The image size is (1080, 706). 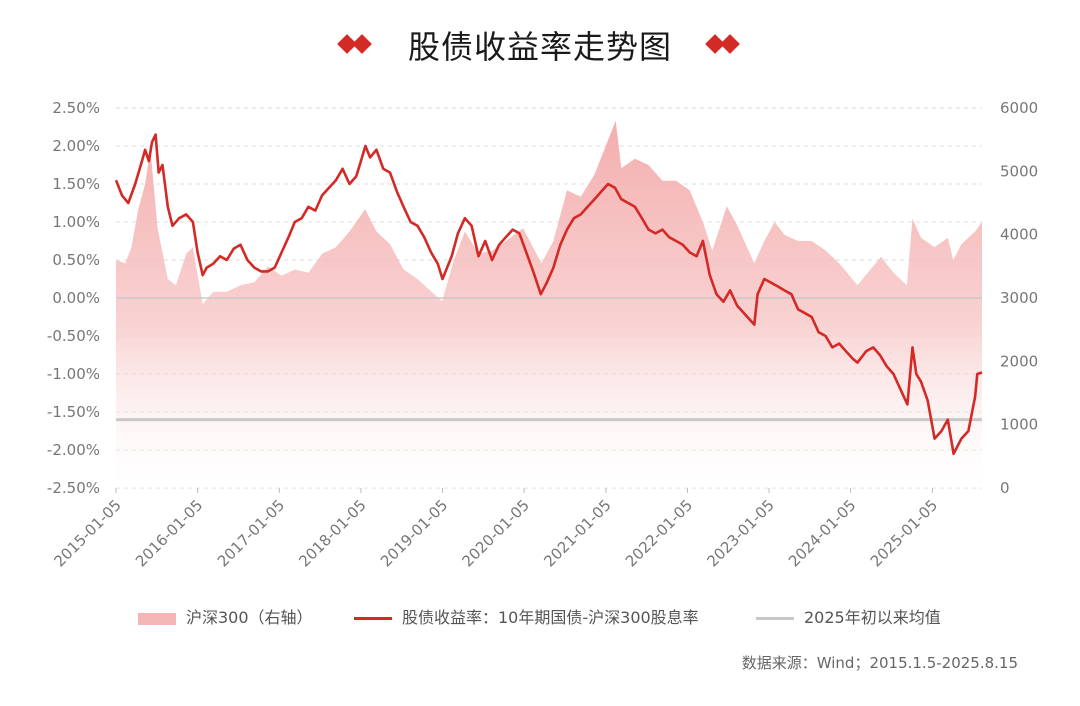 I want to click on right-axis-labels: 6000 5000 4000 3000 2000 1000 0, so click(x=1019, y=298).